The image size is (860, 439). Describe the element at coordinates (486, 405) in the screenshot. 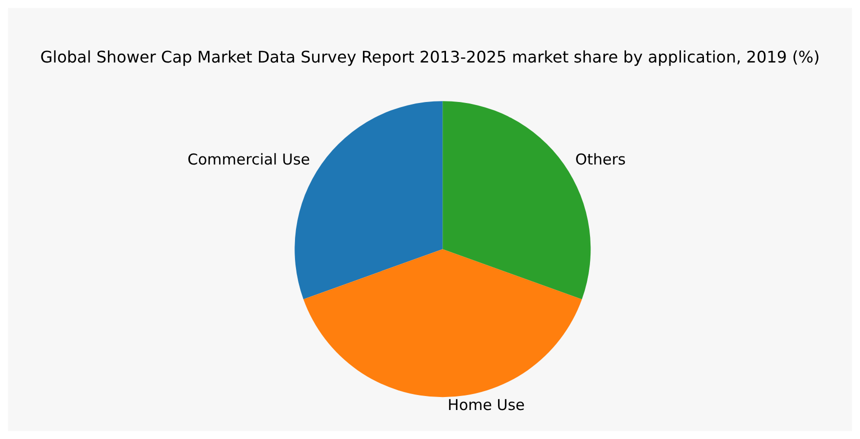

I see `slice-label: Home Use` at that location.